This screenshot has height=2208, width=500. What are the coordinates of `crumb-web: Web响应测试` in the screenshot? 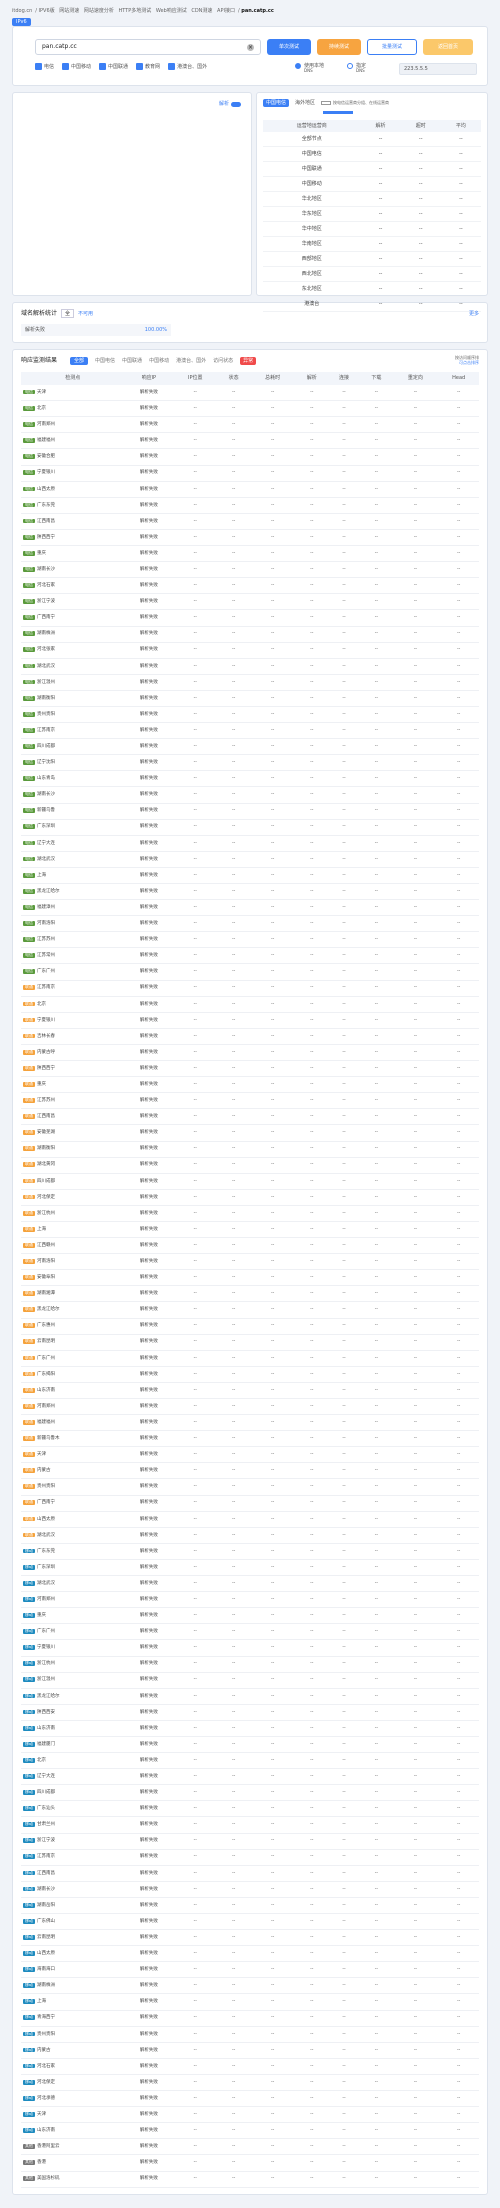 It's located at (171, 11).